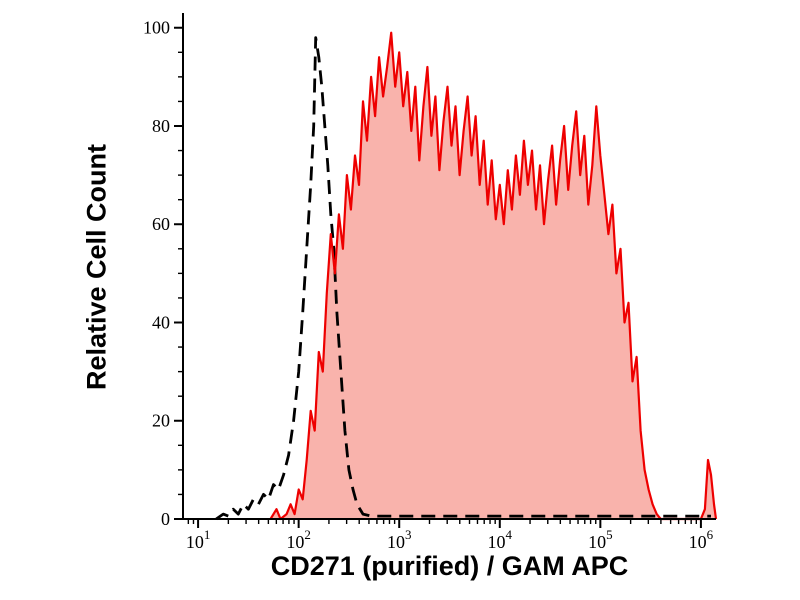  What do you see at coordinates (399, 539) in the screenshot?
I see `x-tick-label: 10³` at bounding box center [399, 539].